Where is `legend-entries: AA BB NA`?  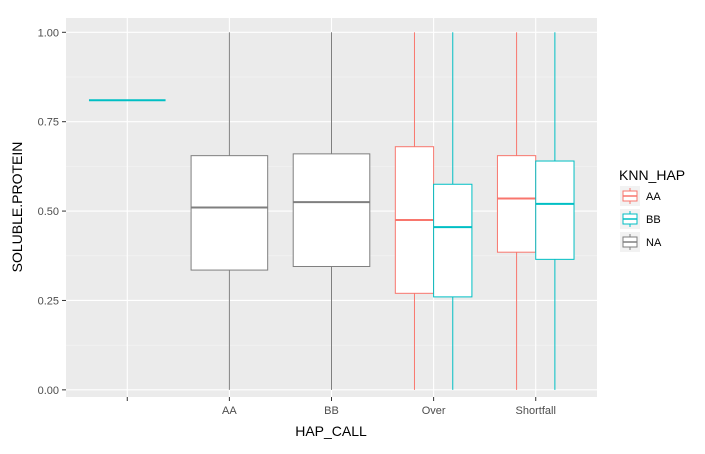
legend-entries: AA BB NA is located at coordinates (641, 219).